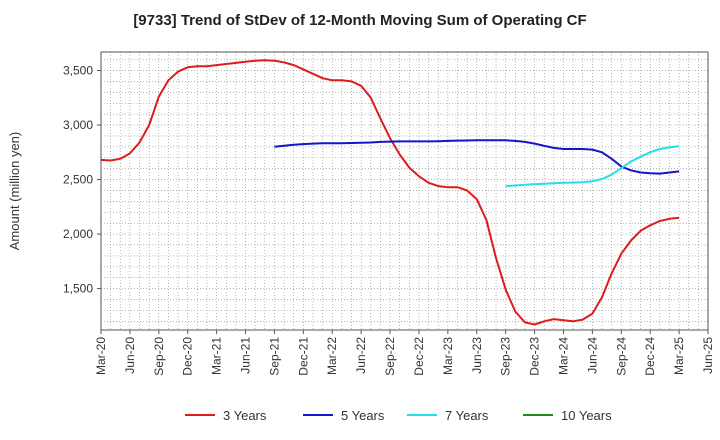 This screenshot has height=440, width=720. Describe the element at coordinates (477, 157) in the screenshot. I see `series-line-5-years` at that location.